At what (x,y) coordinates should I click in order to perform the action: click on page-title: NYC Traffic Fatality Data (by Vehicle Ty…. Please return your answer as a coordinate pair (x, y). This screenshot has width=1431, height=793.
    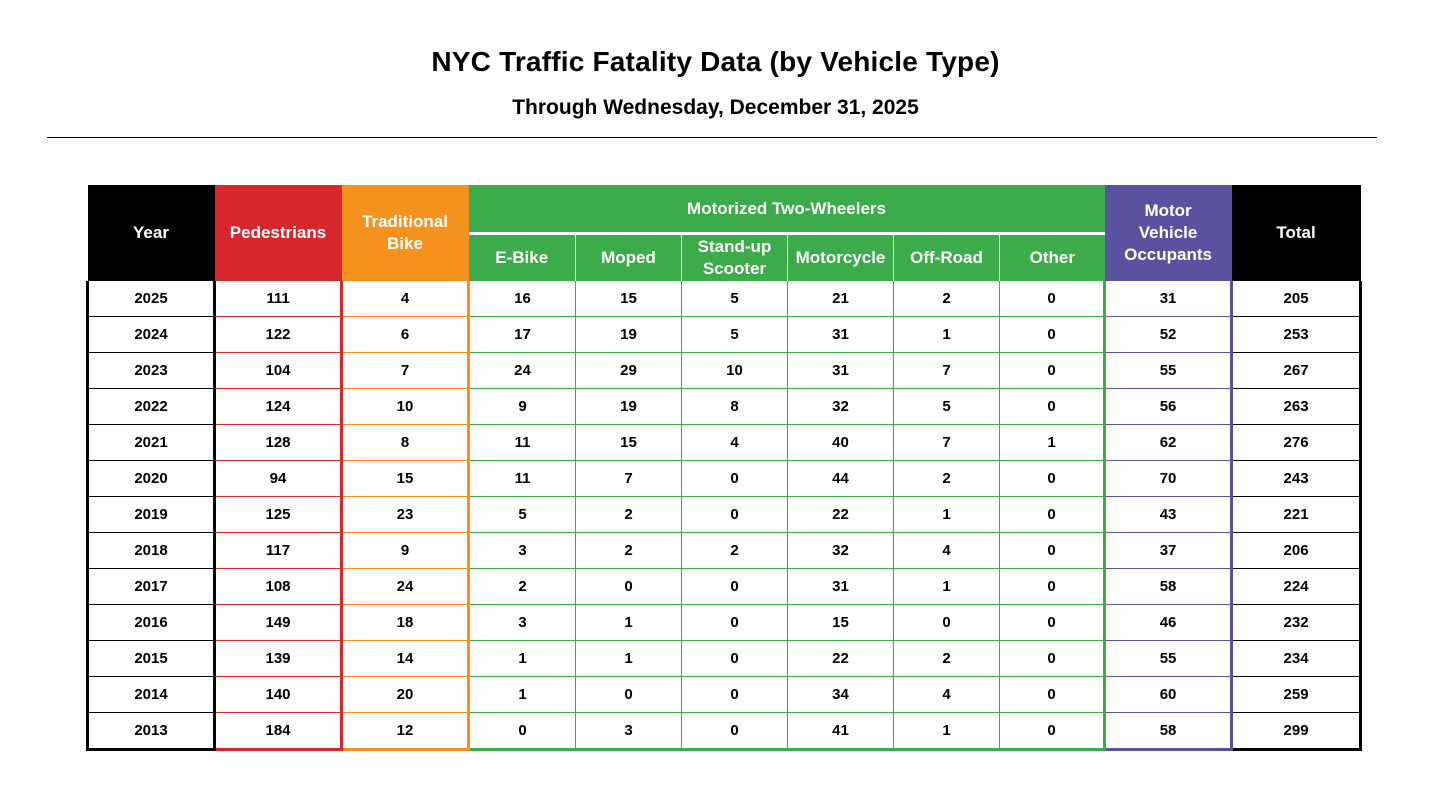
    Looking at the image, I should click on (715, 61).